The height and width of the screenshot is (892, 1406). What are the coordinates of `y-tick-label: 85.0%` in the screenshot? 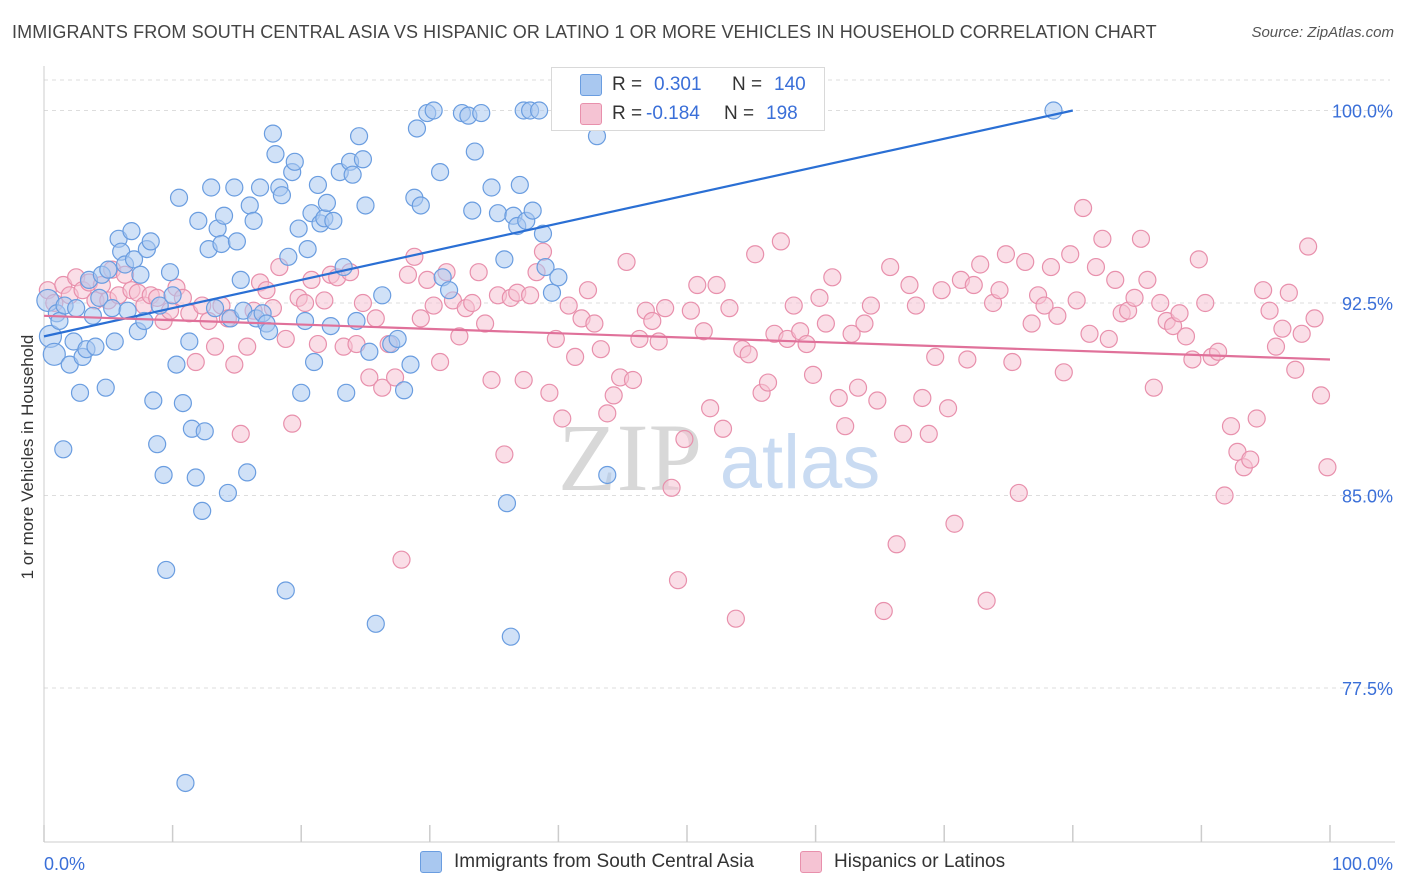 It's located at (1367, 497).